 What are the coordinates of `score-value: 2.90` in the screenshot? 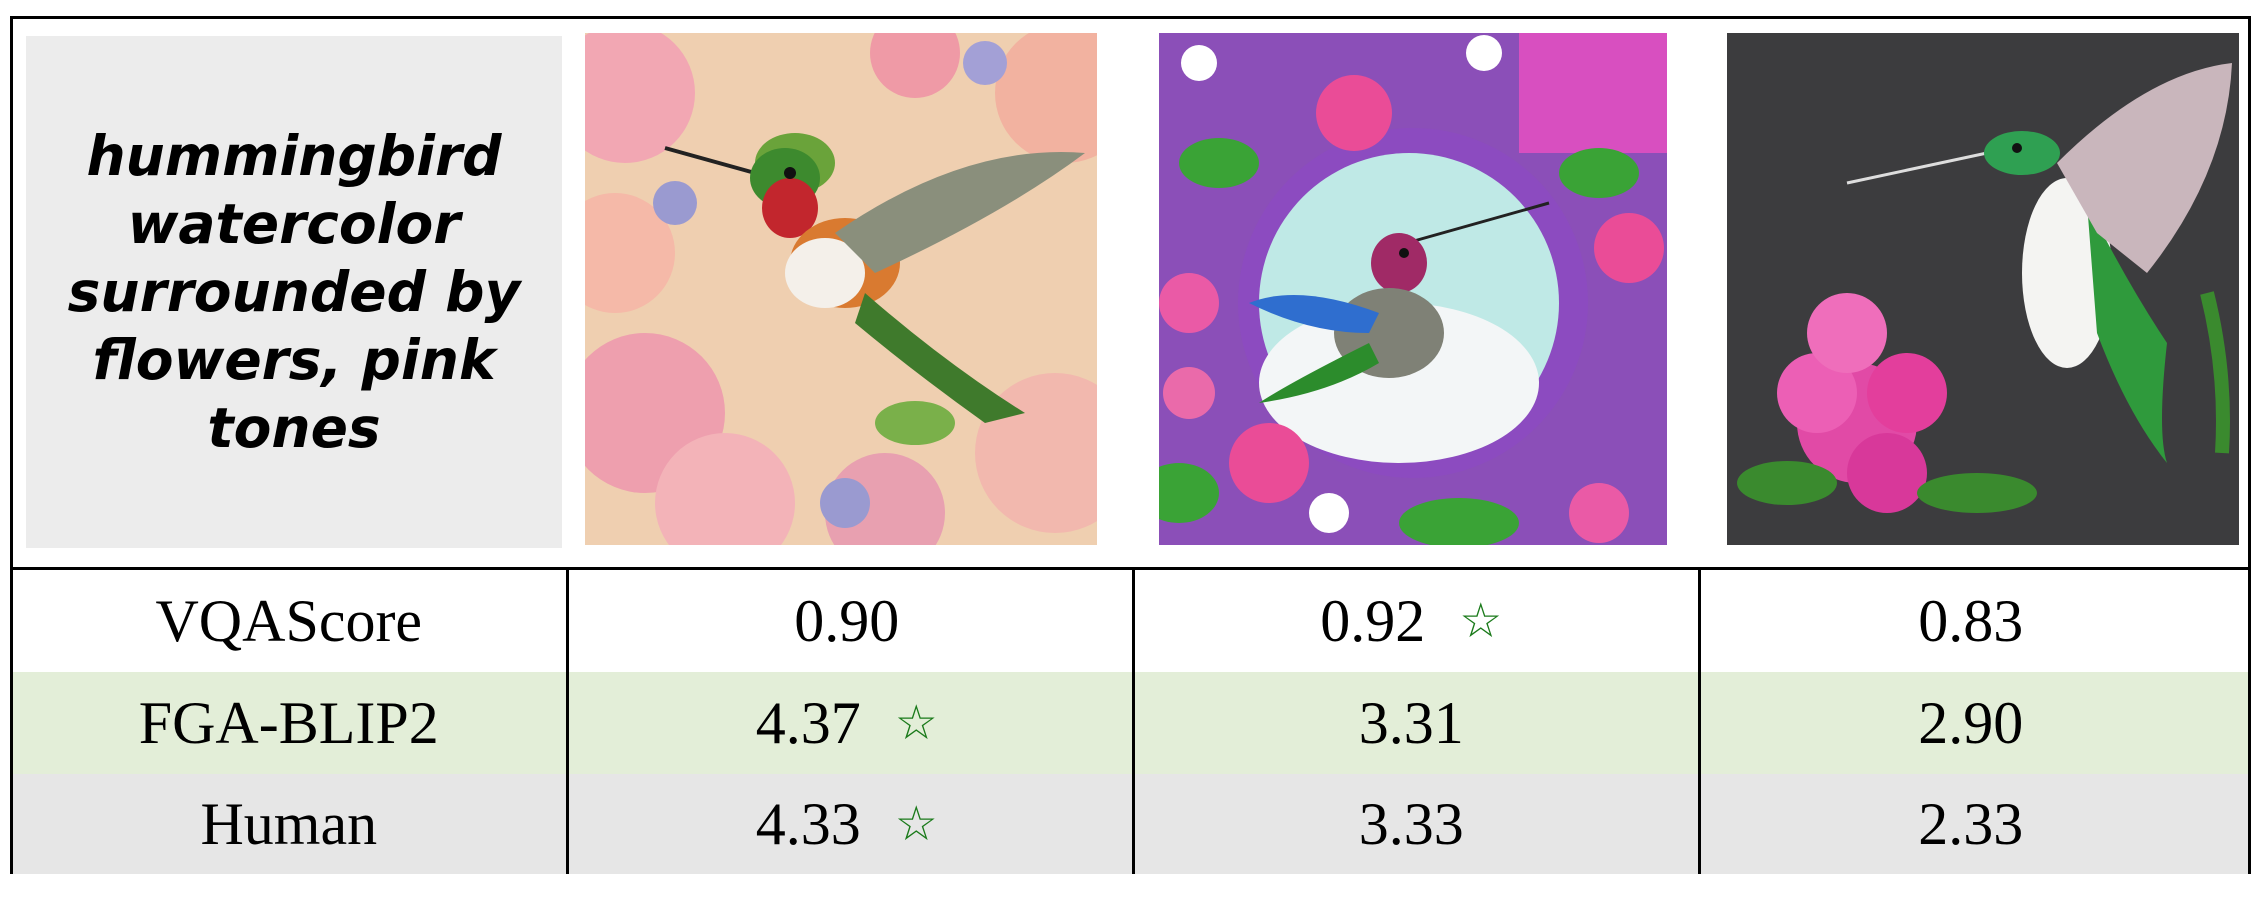 It's located at (1971, 722).